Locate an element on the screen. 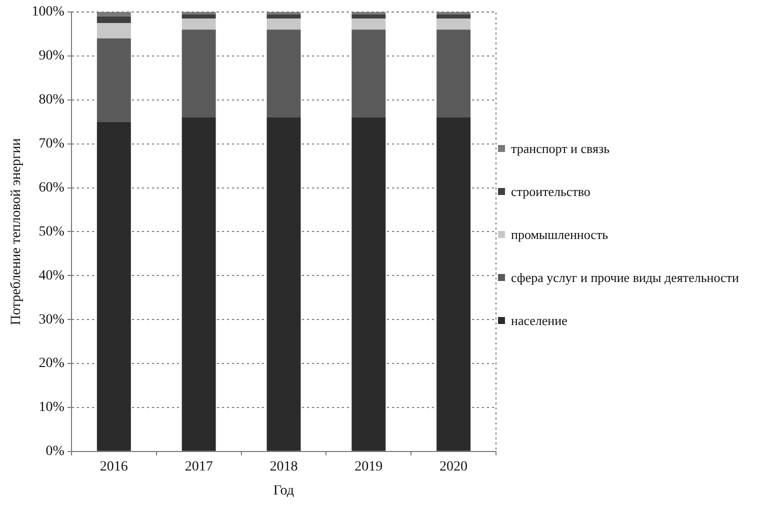 The height and width of the screenshot is (507, 761). legend-label: сфера услуг и прочие виды деятельности is located at coordinates (625, 277).